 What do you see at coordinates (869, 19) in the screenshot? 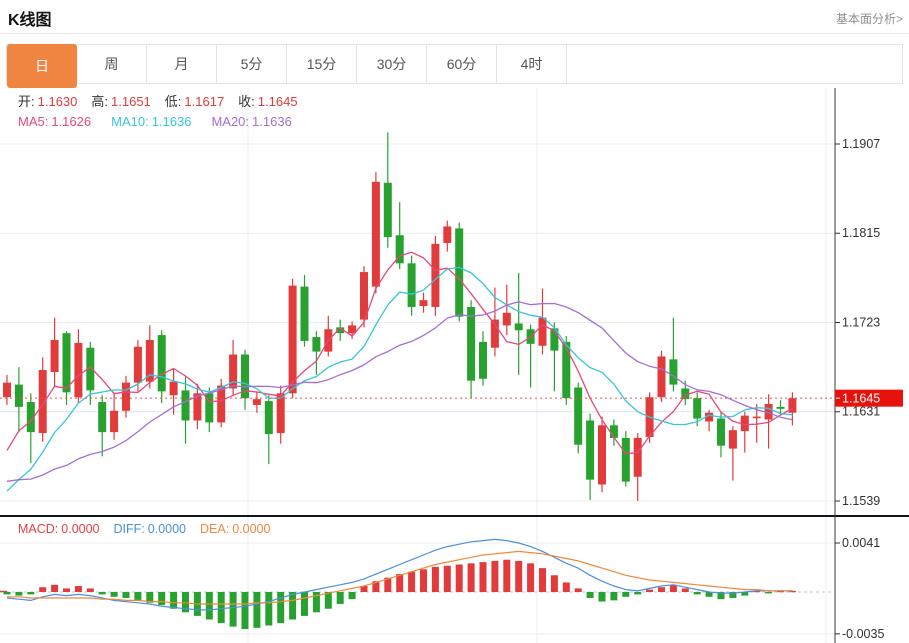
I see `fundamental-analysis-link: 基本面分析>` at bounding box center [869, 19].